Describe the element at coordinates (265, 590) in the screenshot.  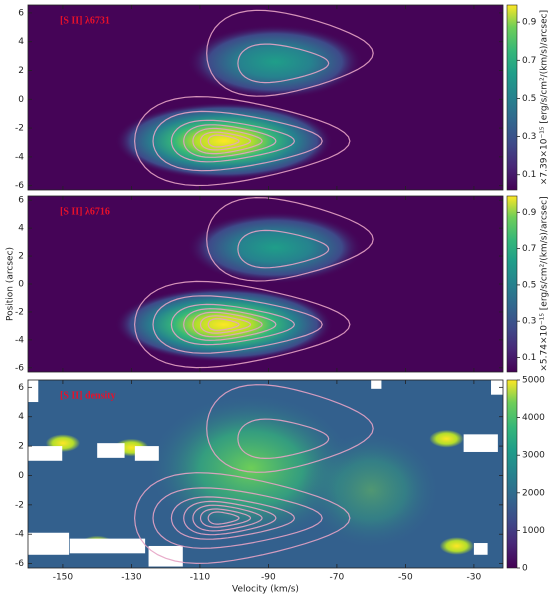
I see `x-axis-label: Velocity (km/s)` at that location.